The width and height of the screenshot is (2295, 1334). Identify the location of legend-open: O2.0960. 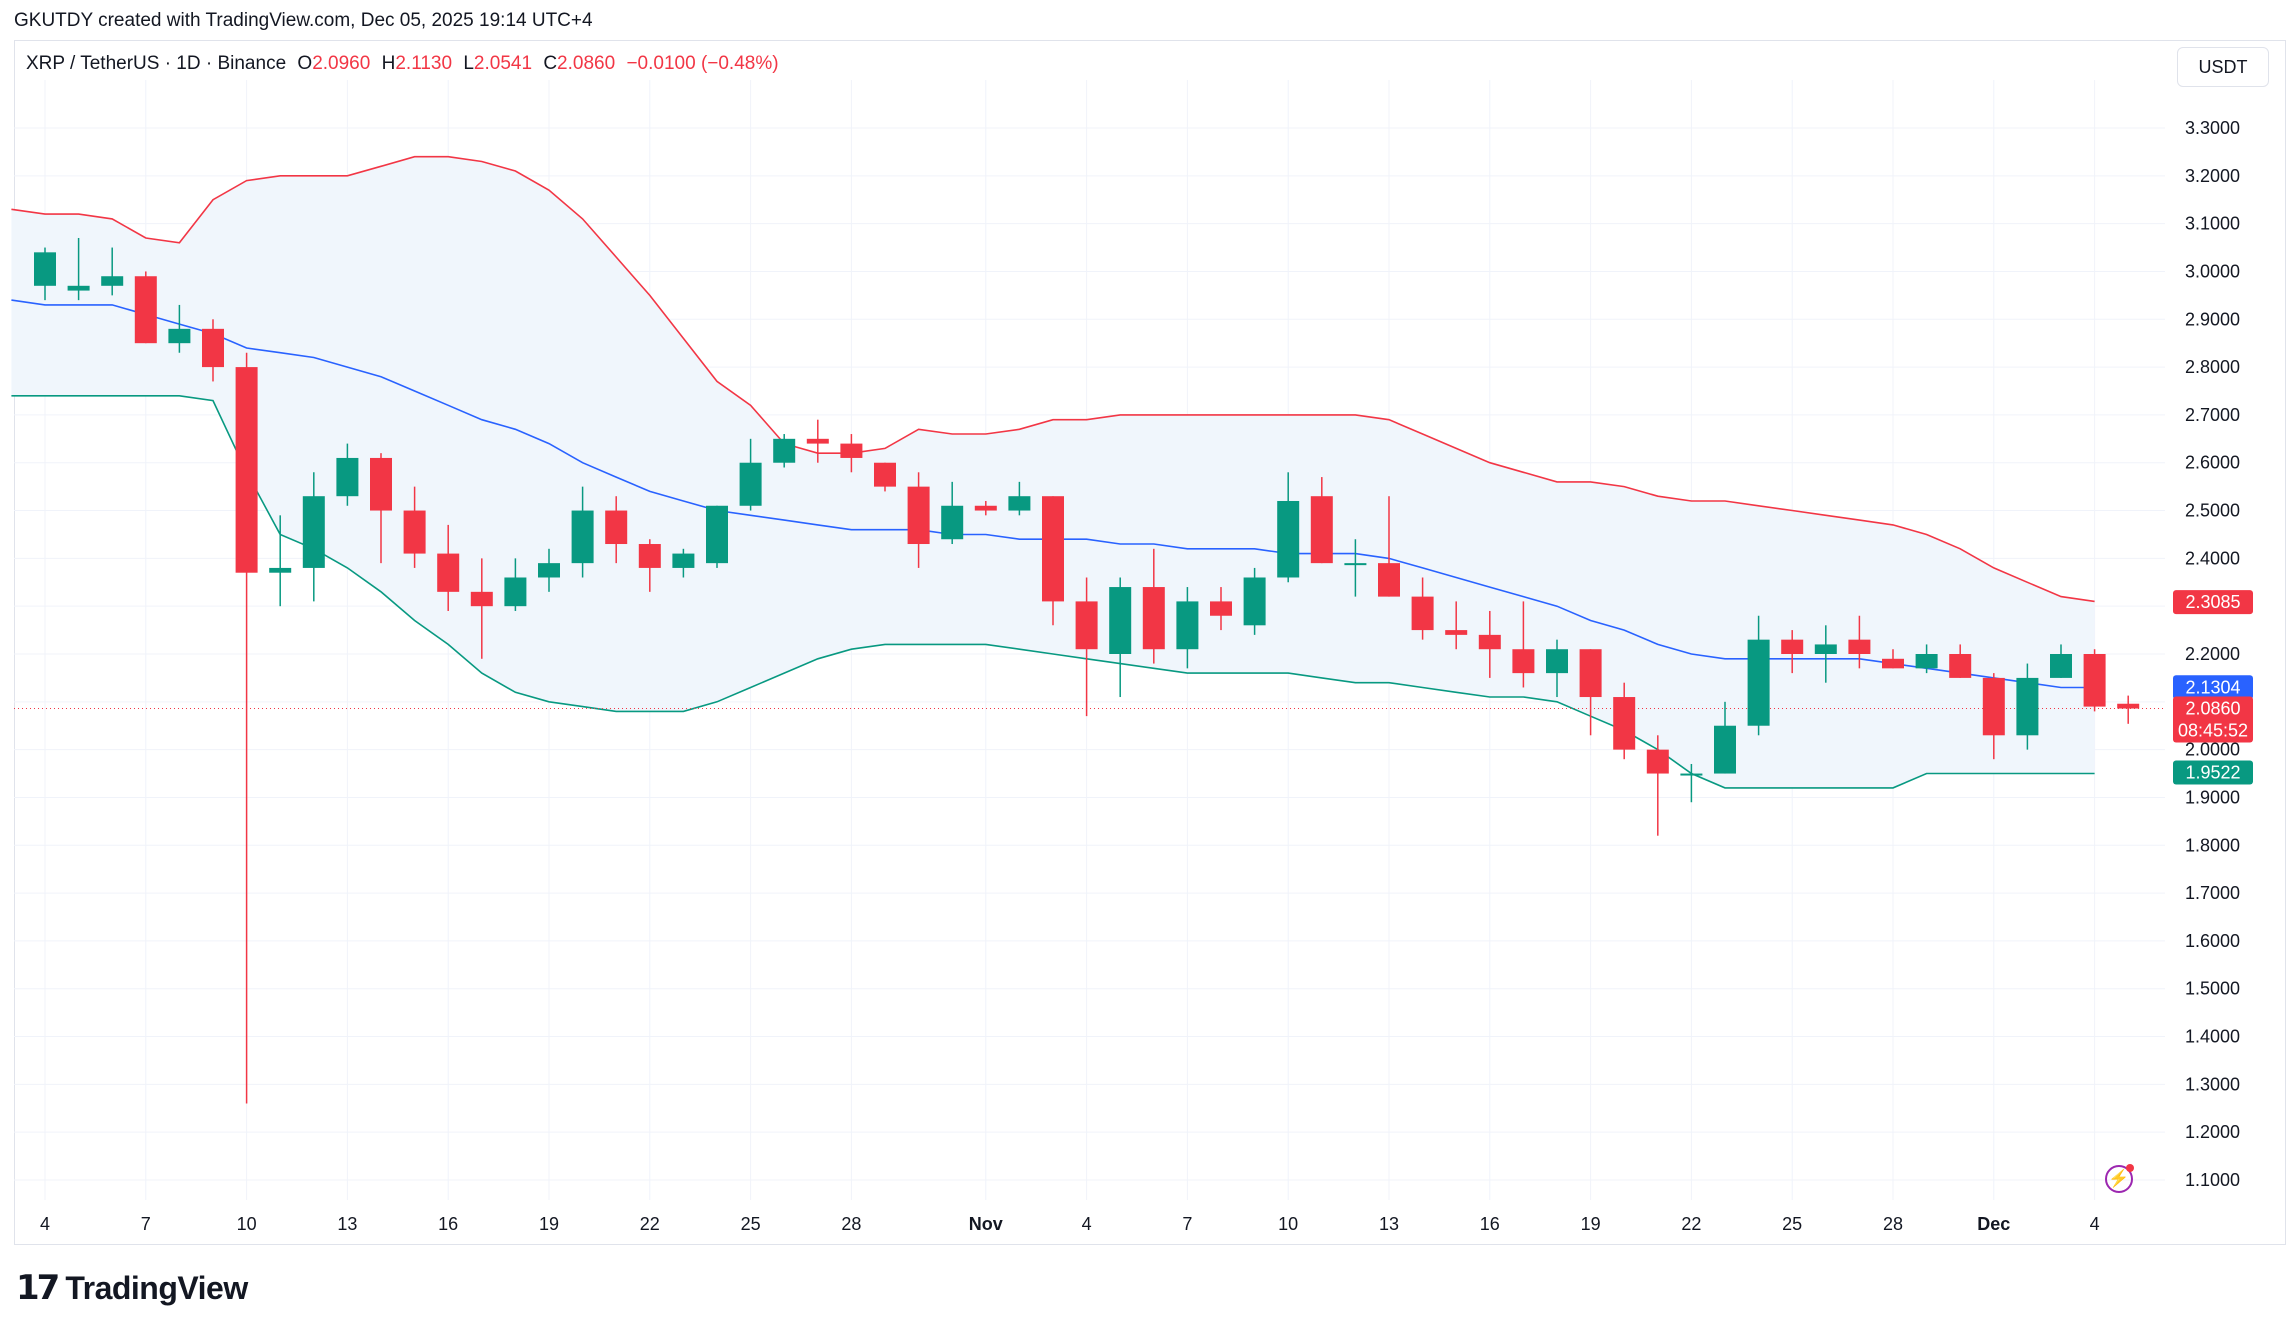
(334, 63).